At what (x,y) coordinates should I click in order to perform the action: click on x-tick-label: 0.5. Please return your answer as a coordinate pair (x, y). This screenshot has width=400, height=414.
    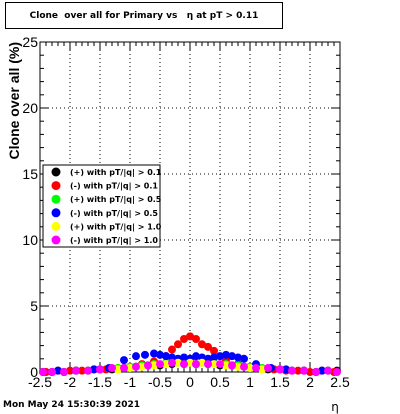
    Looking at the image, I should click on (220, 382).